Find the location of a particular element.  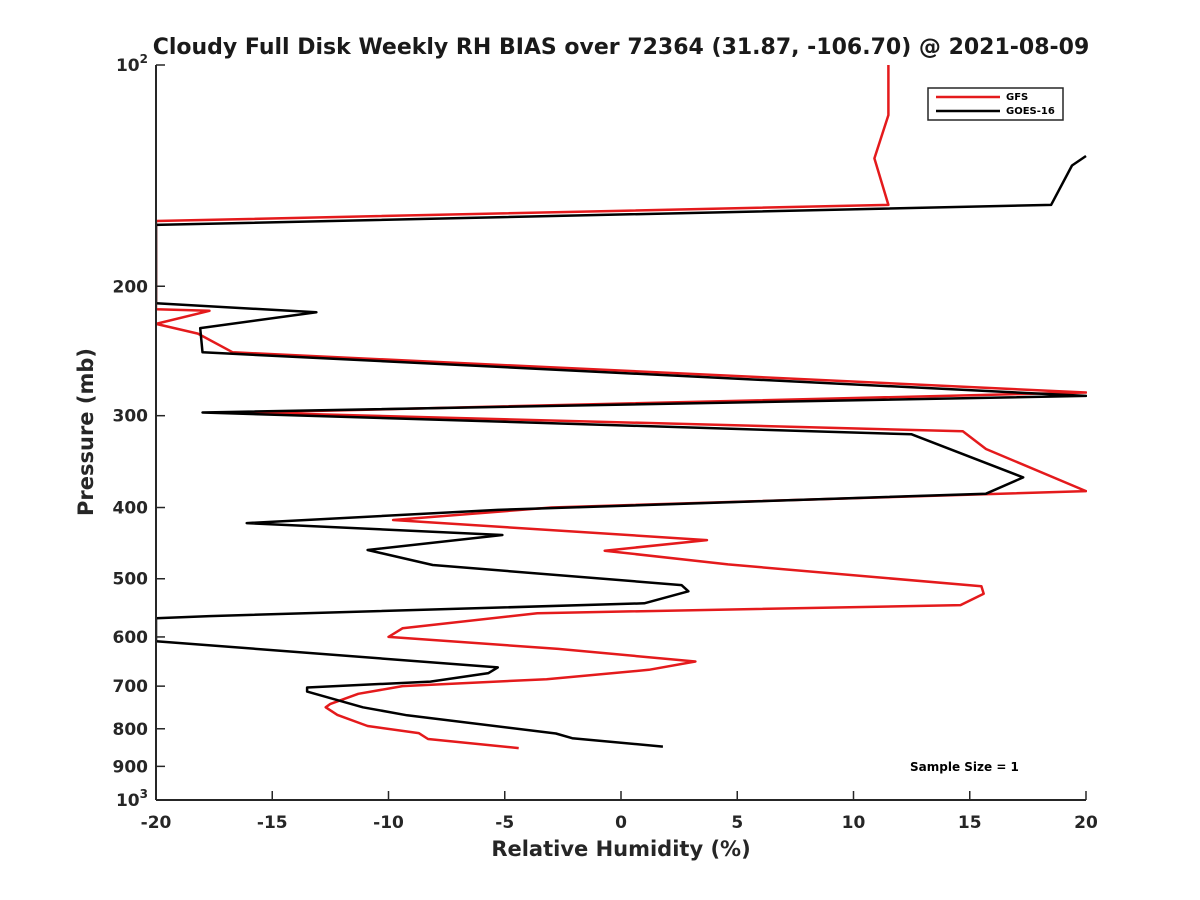

legend-label-gfs: GFS is located at coordinates (1017, 97).